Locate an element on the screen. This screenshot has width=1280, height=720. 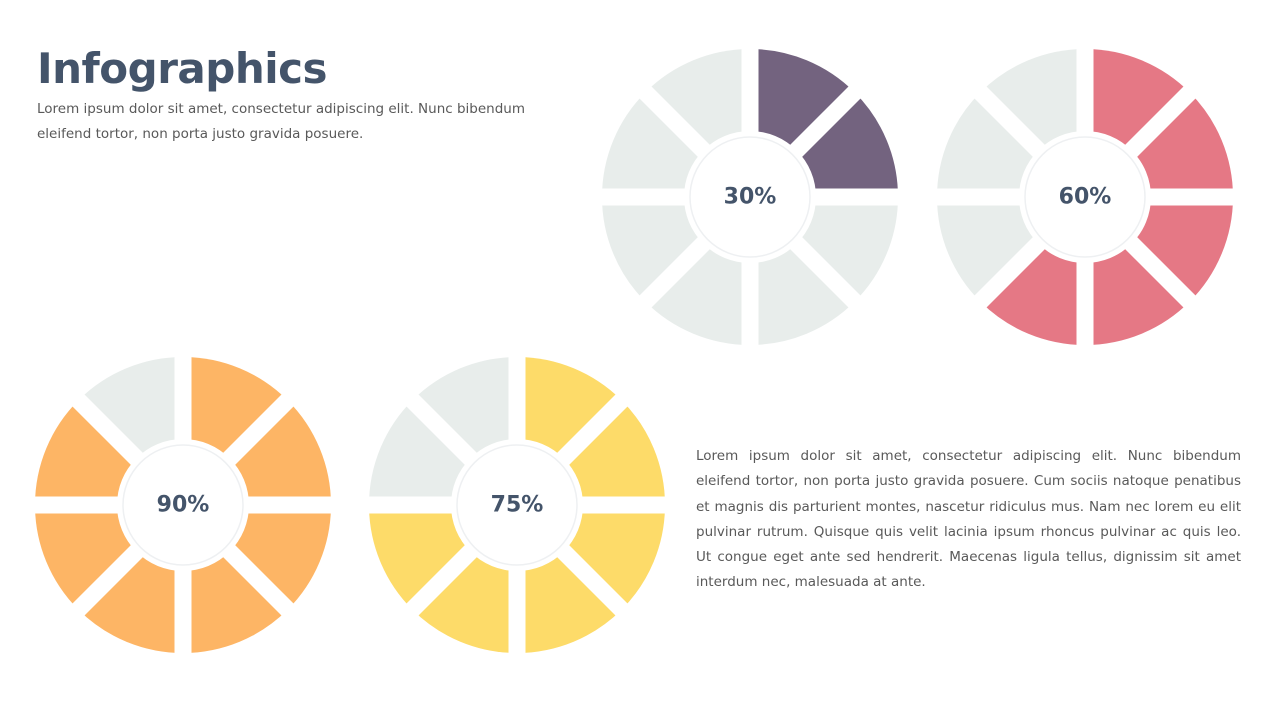
donut-percentage-label: 75% is located at coordinates (517, 505).